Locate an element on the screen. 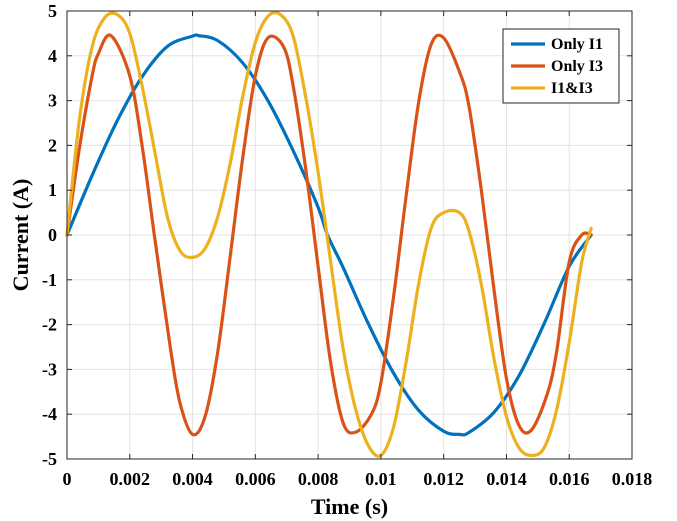 The height and width of the screenshot is (521, 677). x-axis-label: Time (s) is located at coordinates (349, 506).